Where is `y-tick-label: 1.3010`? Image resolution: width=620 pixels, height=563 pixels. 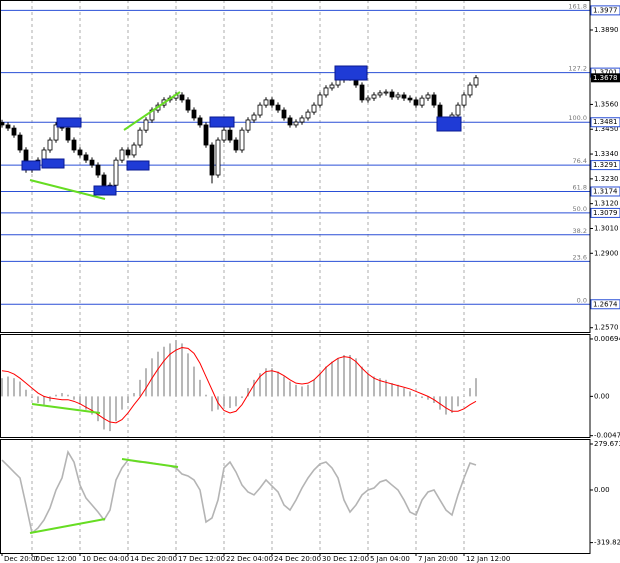
y-tick-label: 1.3010 is located at coordinates (606, 228).